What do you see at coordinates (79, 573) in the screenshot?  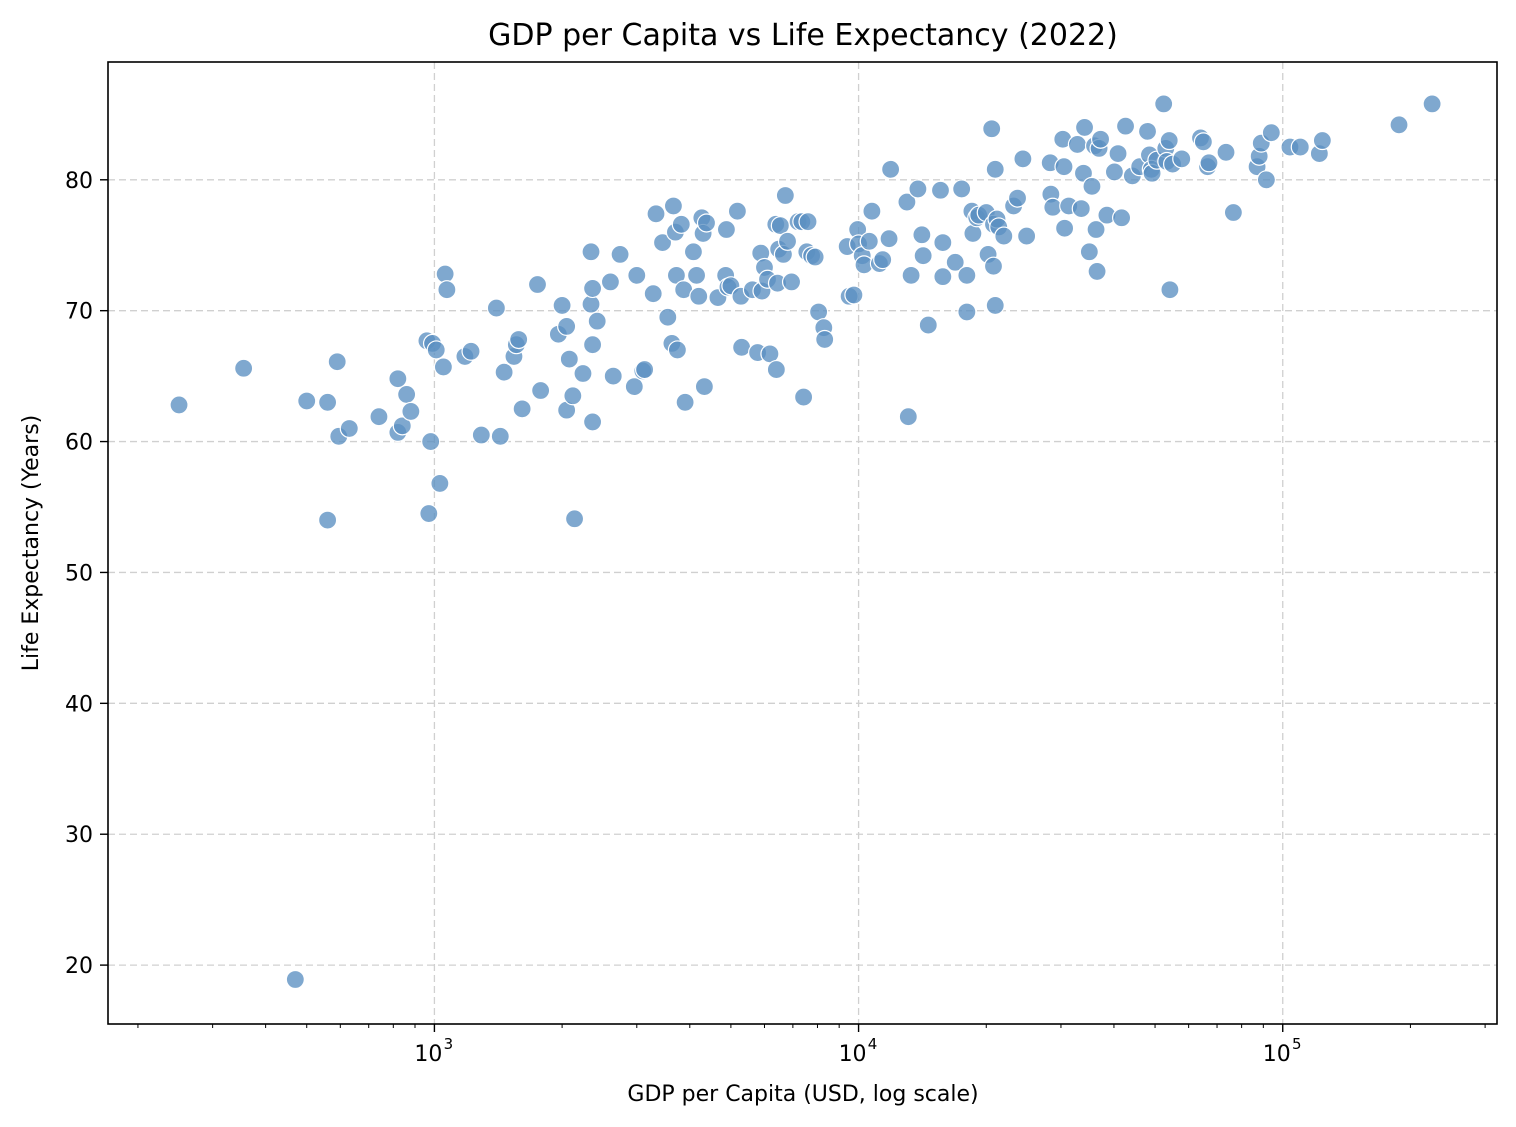 I see `y-tick-label: 50` at bounding box center [79, 573].